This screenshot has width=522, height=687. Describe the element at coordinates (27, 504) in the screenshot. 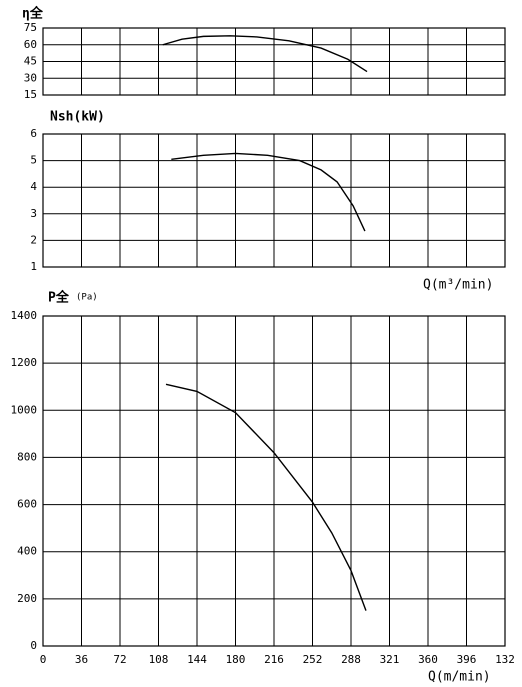

I see `y-tick-label: 600` at that location.